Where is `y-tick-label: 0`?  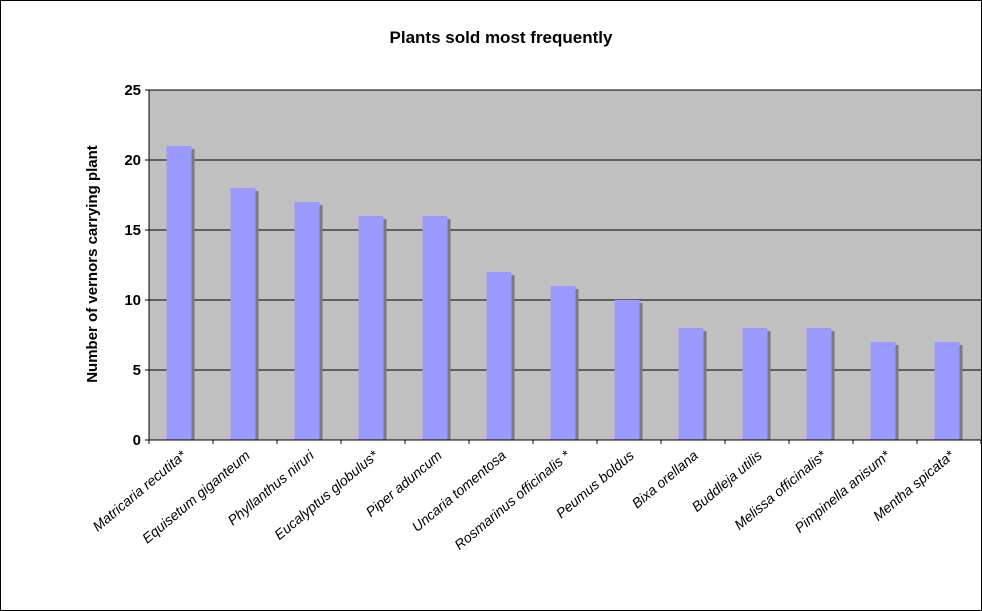
y-tick-label: 0 is located at coordinates (137, 440).